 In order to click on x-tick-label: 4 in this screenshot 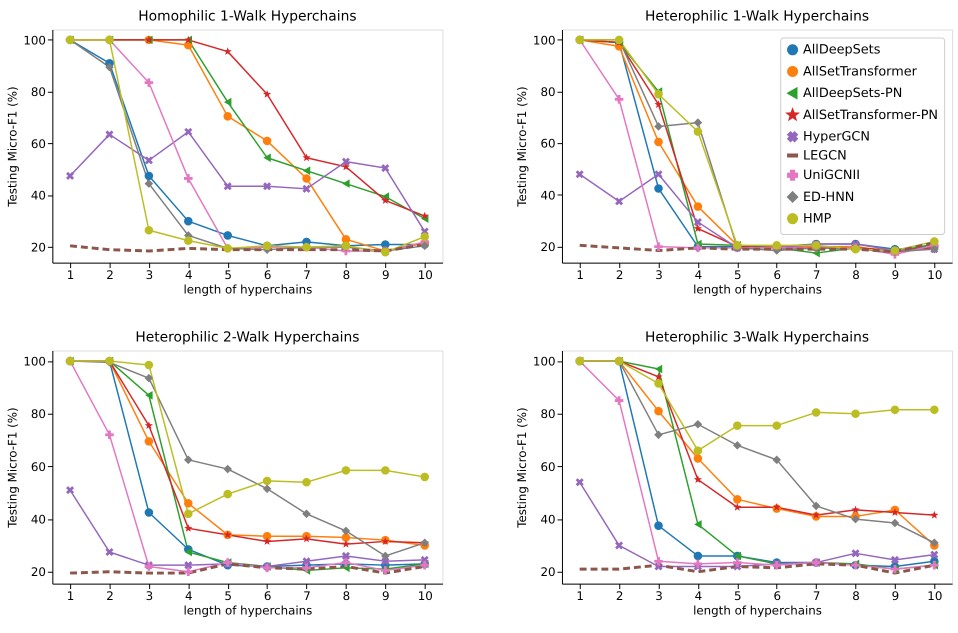, I will do `click(698, 275)`.